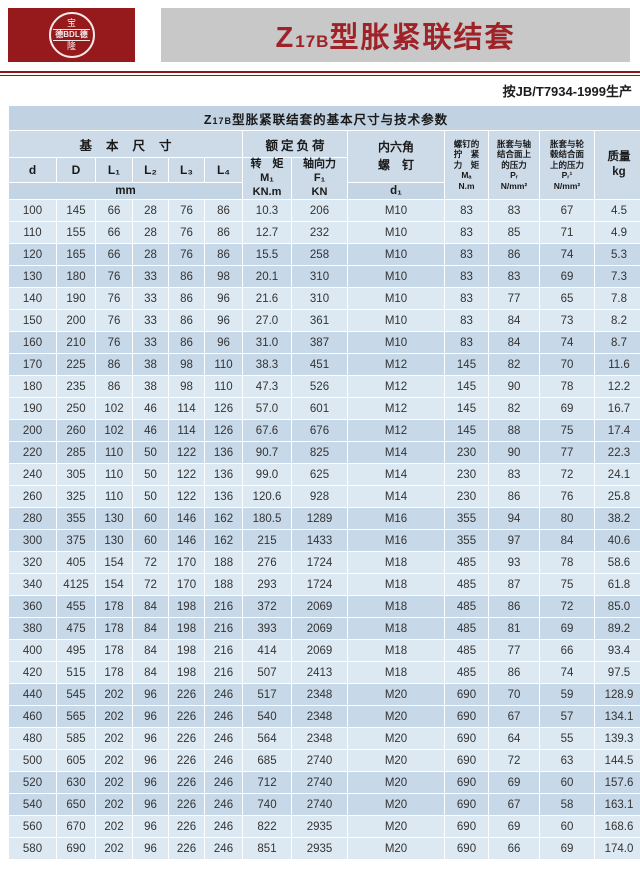 The image size is (640, 881). I want to click on cell-d: 190, so click(32, 409).